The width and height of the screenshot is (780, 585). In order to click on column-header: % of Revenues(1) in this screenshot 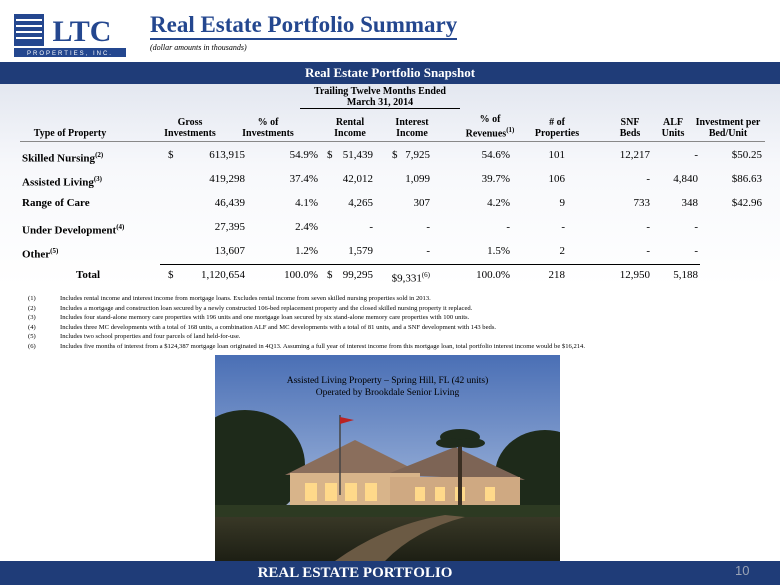, I will do `click(490, 126)`.